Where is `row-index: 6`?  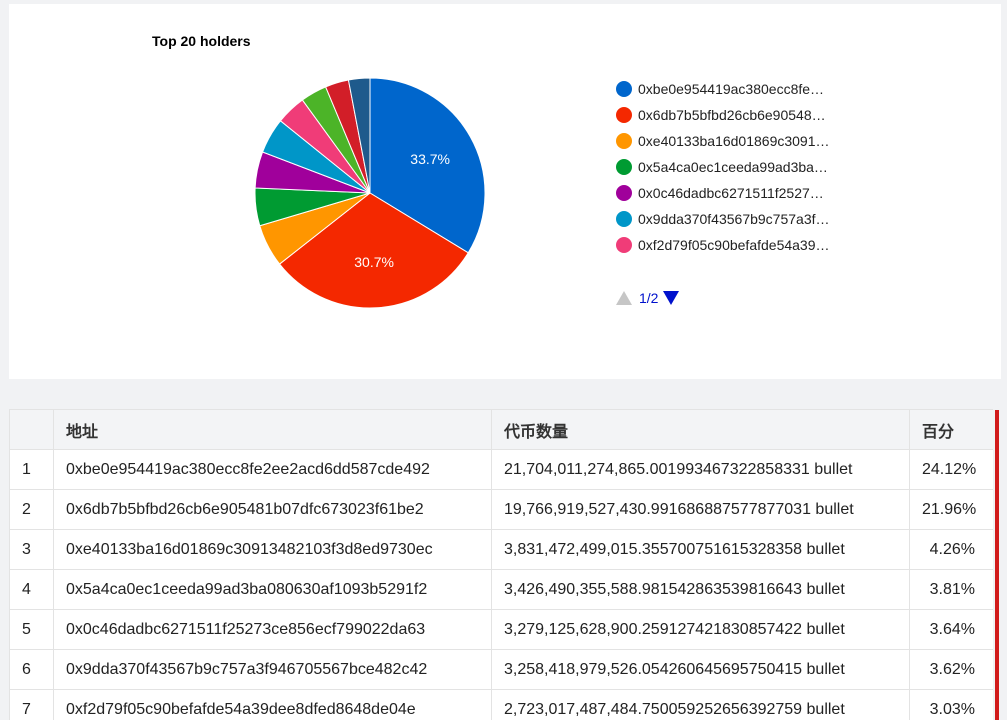
row-index: 6 is located at coordinates (31, 669).